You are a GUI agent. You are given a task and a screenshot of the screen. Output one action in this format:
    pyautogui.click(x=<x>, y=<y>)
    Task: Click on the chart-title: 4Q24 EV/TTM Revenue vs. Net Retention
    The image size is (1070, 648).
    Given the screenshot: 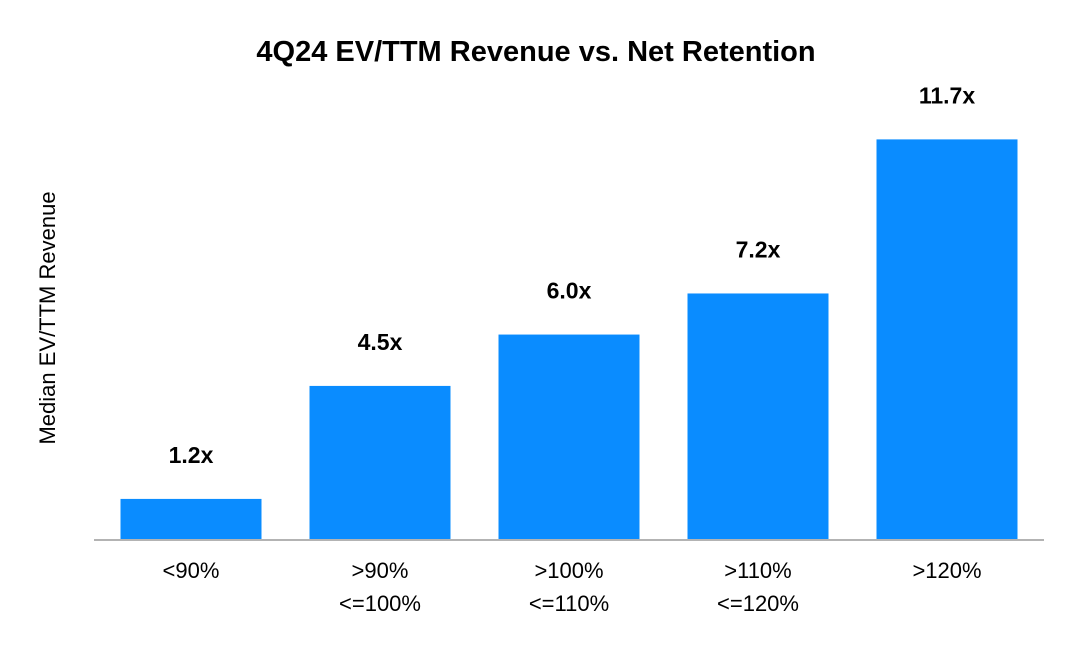 What is the action you would take?
    pyautogui.click(x=535, y=52)
    